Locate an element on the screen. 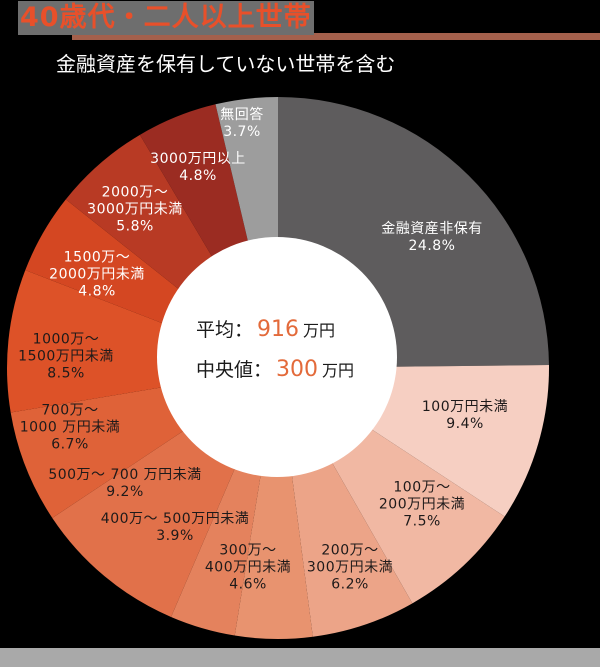 This screenshot has width=600, height=667. label-1000-1500: 1000万～ 1500万円未満 8.5% is located at coordinates (66, 356).